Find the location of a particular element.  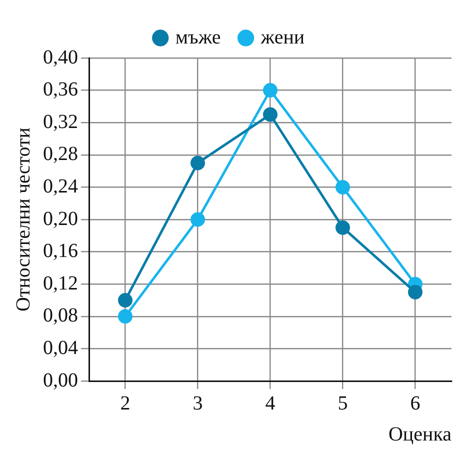

x-tick-label: 2 is located at coordinates (125, 403).